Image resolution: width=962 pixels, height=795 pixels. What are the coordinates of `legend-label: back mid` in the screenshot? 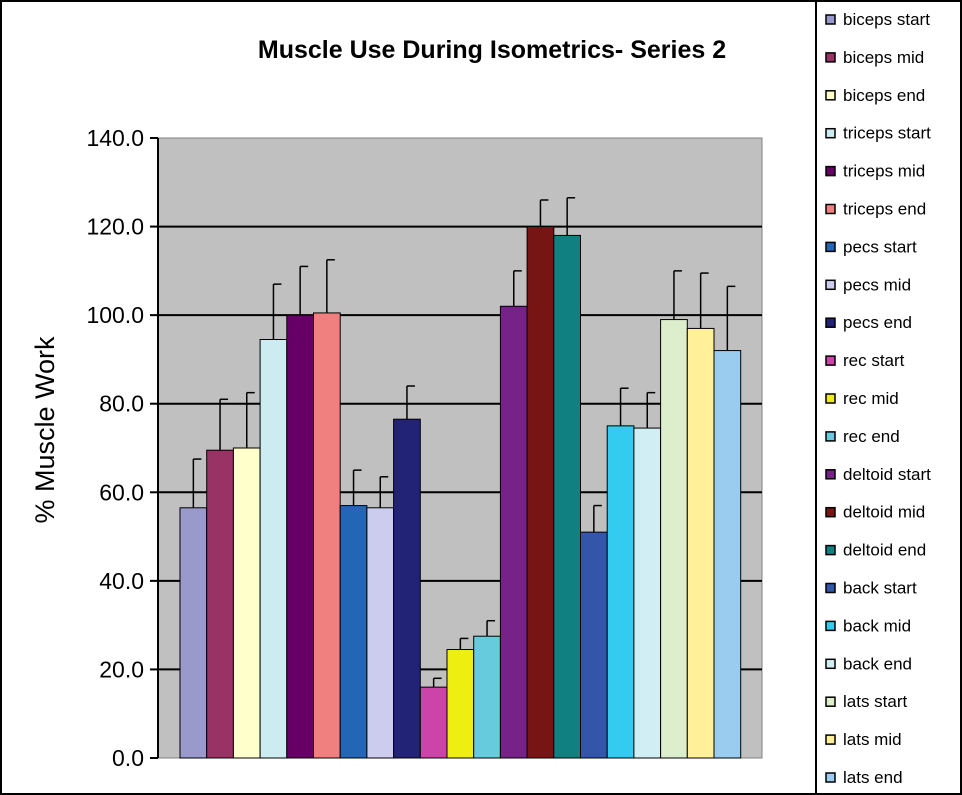 It's located at (877, 625).